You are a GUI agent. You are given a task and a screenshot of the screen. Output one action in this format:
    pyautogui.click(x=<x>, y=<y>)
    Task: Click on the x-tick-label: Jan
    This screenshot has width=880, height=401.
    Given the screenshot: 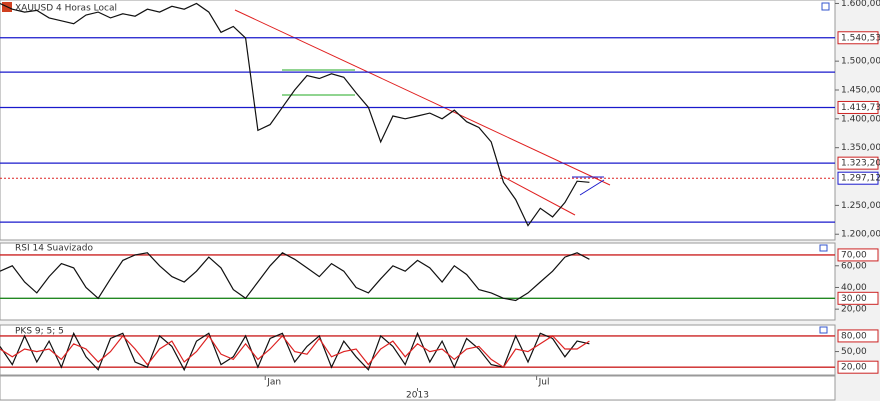 What is the action you would take?
    pyautogui.click(x=273, y=383)
    